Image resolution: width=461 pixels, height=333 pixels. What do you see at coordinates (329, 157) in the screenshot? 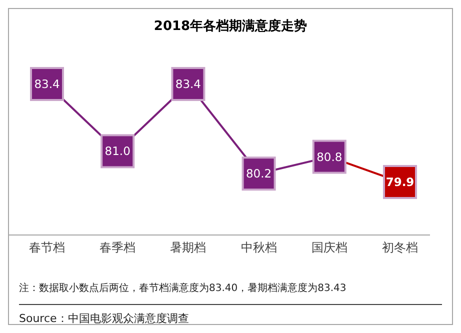
I see `data-label: 80.8` at bounding box center [329, 157].